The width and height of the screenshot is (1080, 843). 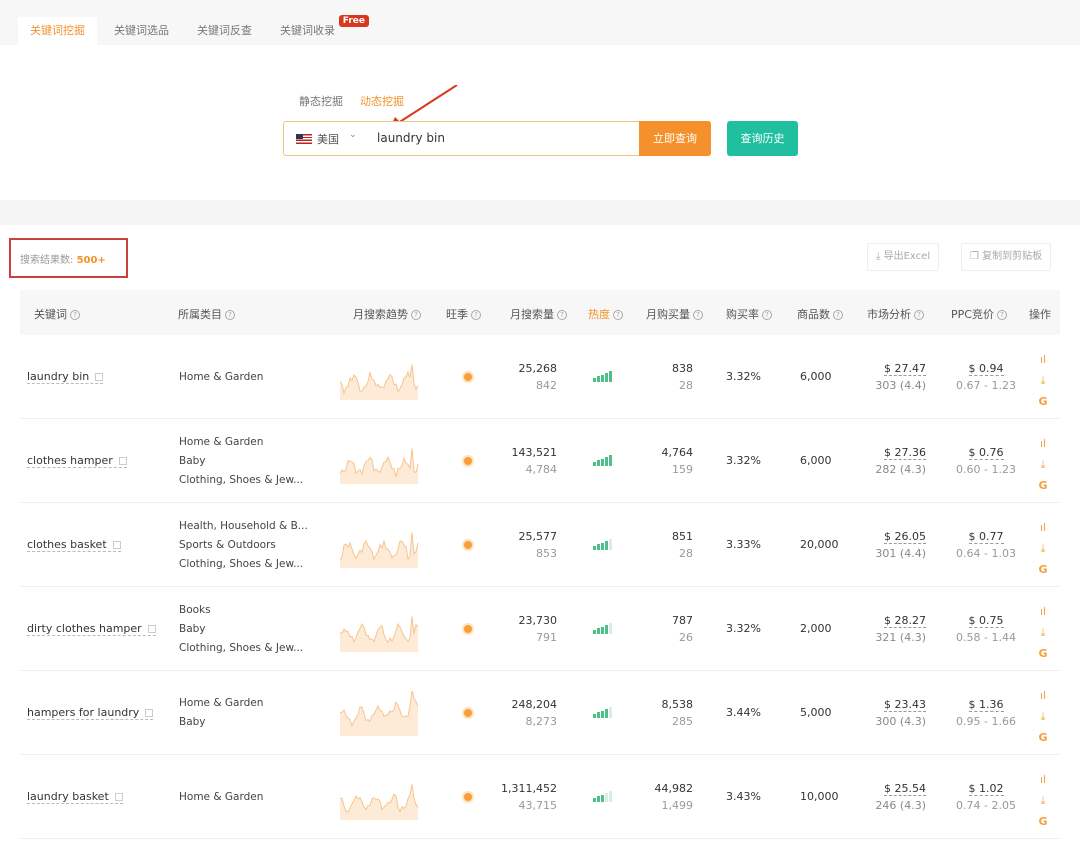 I want to click on avg-price: $ 23.43, so click(x=905, y=705).